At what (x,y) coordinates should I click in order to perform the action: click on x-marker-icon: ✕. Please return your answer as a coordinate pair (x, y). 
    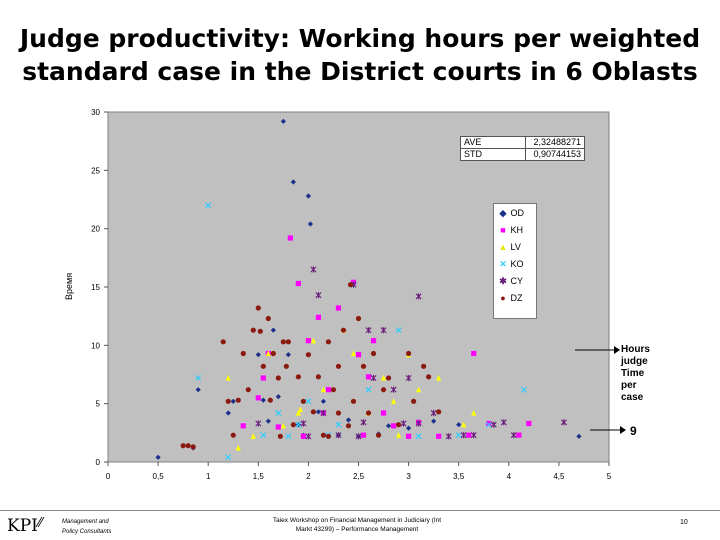
    Looking at the image, I should click on (503, 264).